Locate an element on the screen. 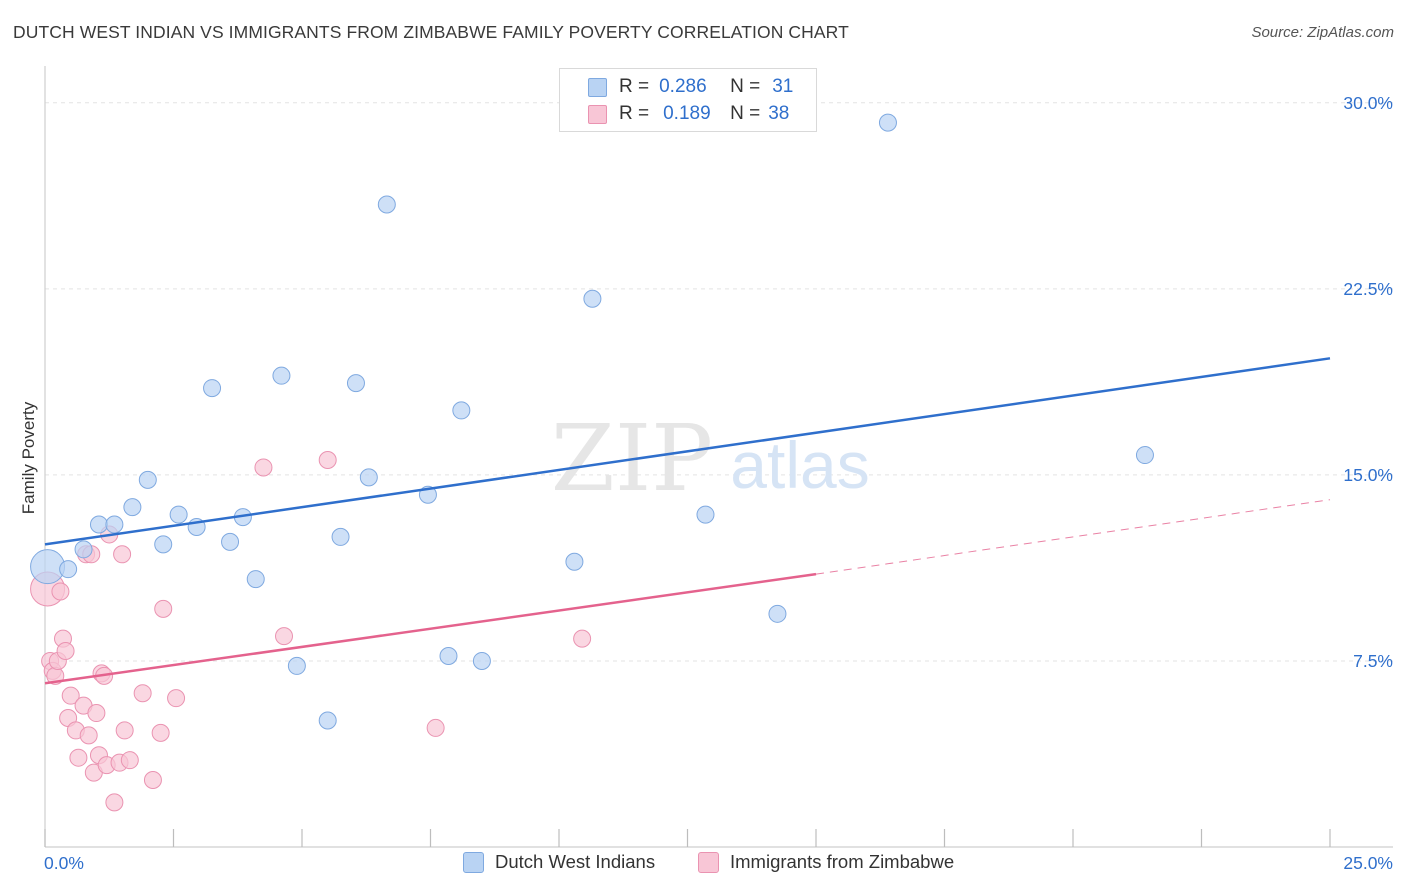  r-value: 0.189 is located at coordinates (687, 113).